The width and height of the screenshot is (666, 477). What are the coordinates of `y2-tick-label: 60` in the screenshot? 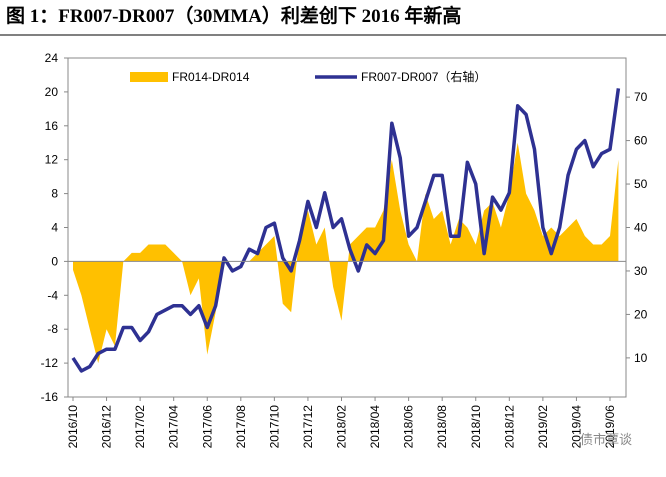 It's located at (641, 141).